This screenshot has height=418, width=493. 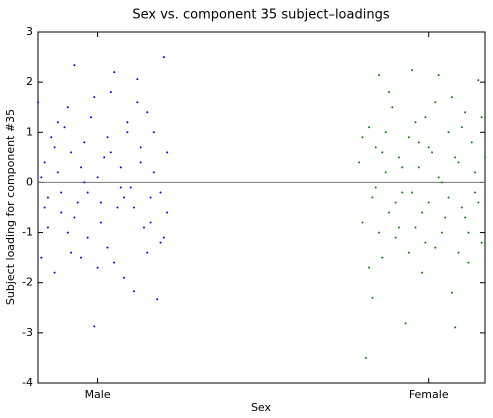 What do you see at coordinates (261, 407) in the screenshot?
I see `x-axis-label: Sex` at bounding box center [261, 407].